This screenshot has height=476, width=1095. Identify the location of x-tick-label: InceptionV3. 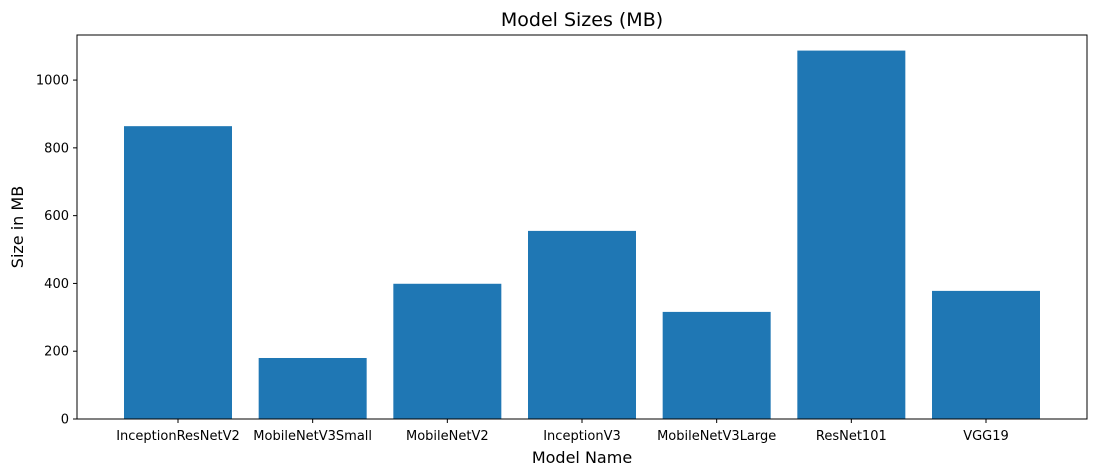
(582, 436).